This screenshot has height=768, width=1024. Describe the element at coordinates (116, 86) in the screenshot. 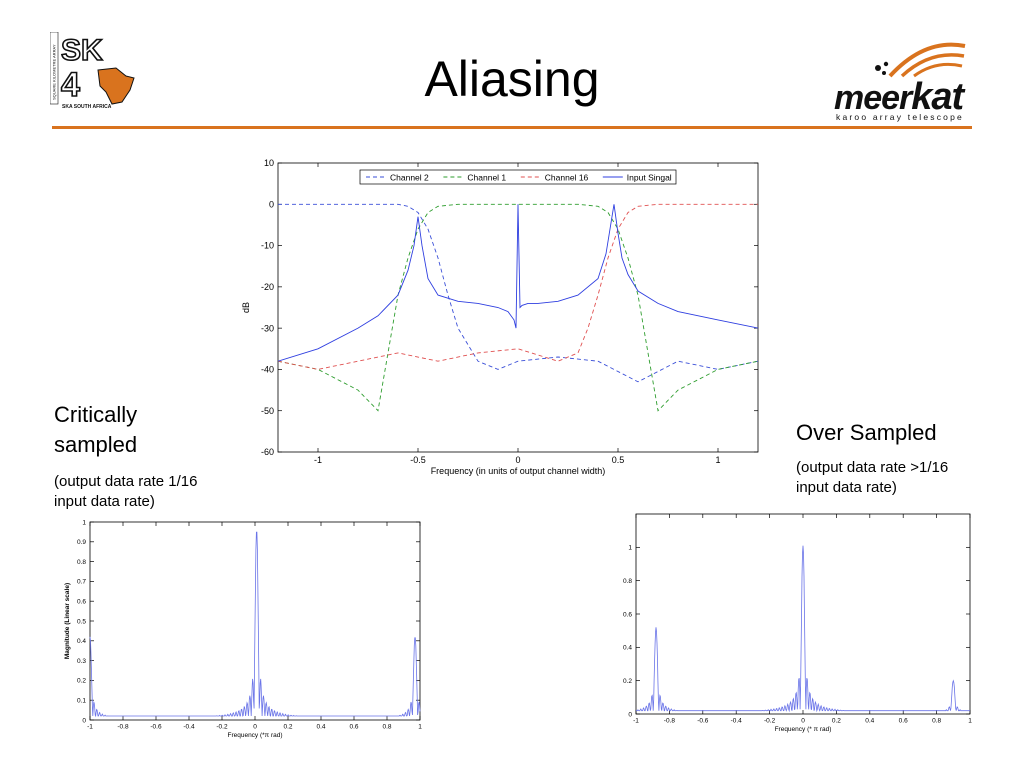

I see `africa-map-icon` at that location.